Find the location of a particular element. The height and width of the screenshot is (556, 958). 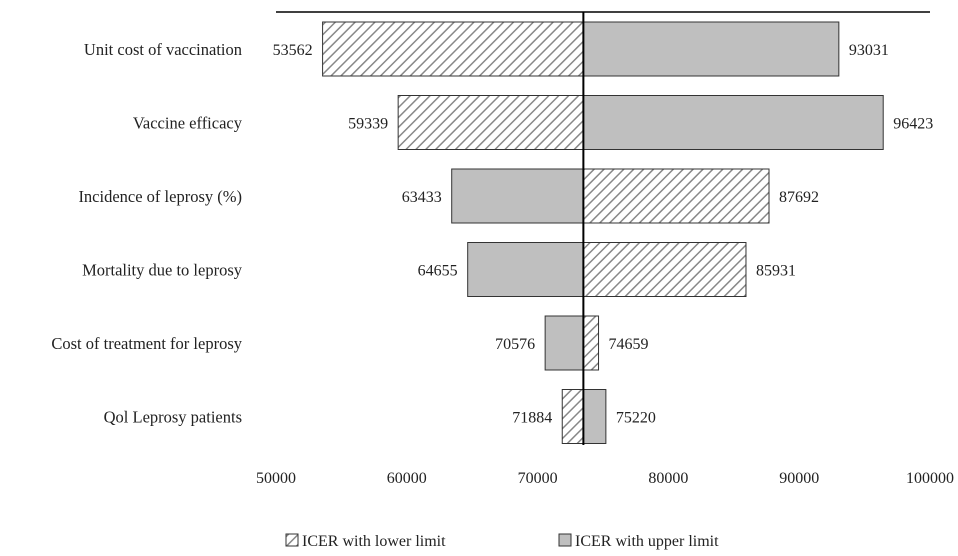

legend-label-upper: ICER with upper limit is located at coordinates (647, 541).